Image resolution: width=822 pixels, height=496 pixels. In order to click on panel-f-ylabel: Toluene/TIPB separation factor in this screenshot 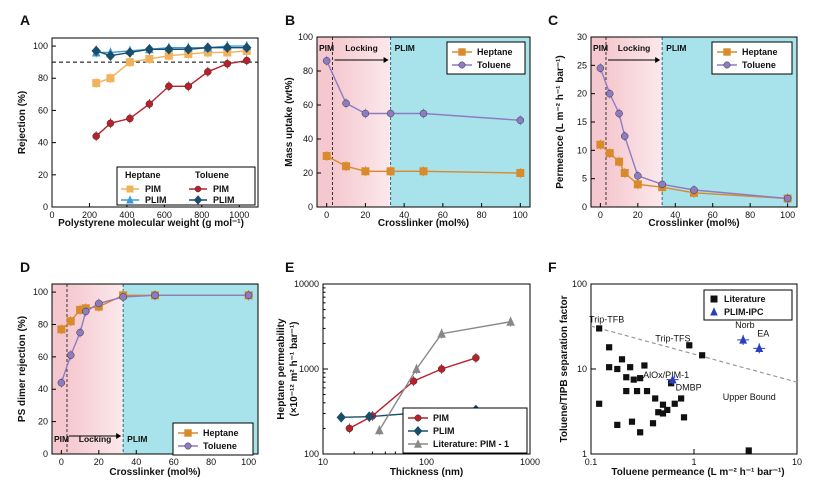, I will do `click(564, 368)`.